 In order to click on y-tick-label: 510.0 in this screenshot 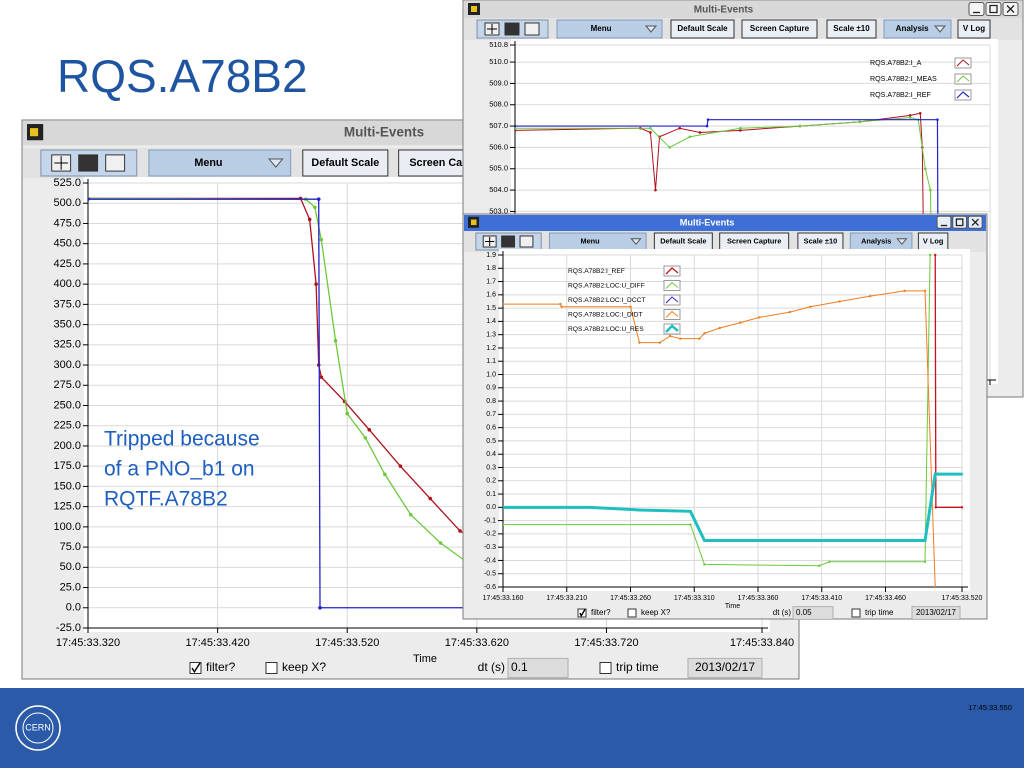, I will do `click(498, 61)`.